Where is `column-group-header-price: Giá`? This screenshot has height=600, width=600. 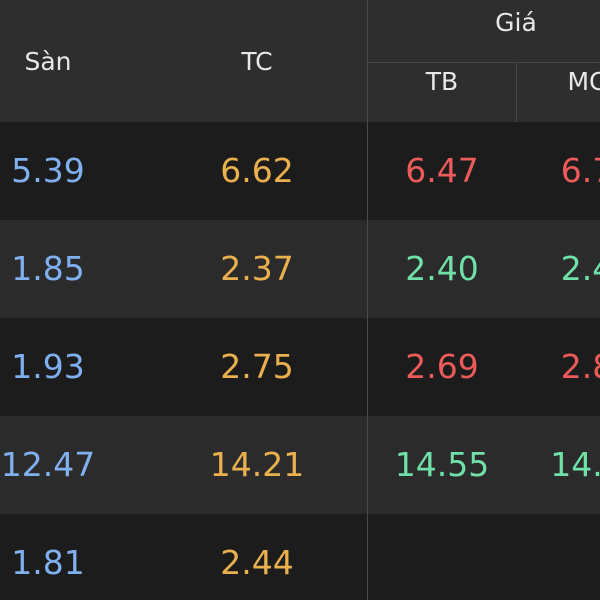 column-group-header-price: Giá is located at coordinates (516, 22).